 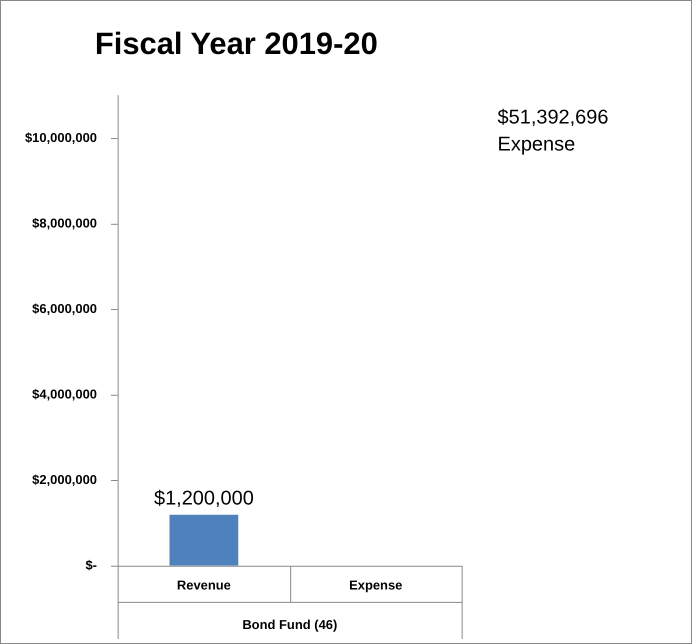 What do you see at coordinates (553, 131) in the screenshot?
I see `text: $51,392,696 Expense` at bounding box center [553, 131].